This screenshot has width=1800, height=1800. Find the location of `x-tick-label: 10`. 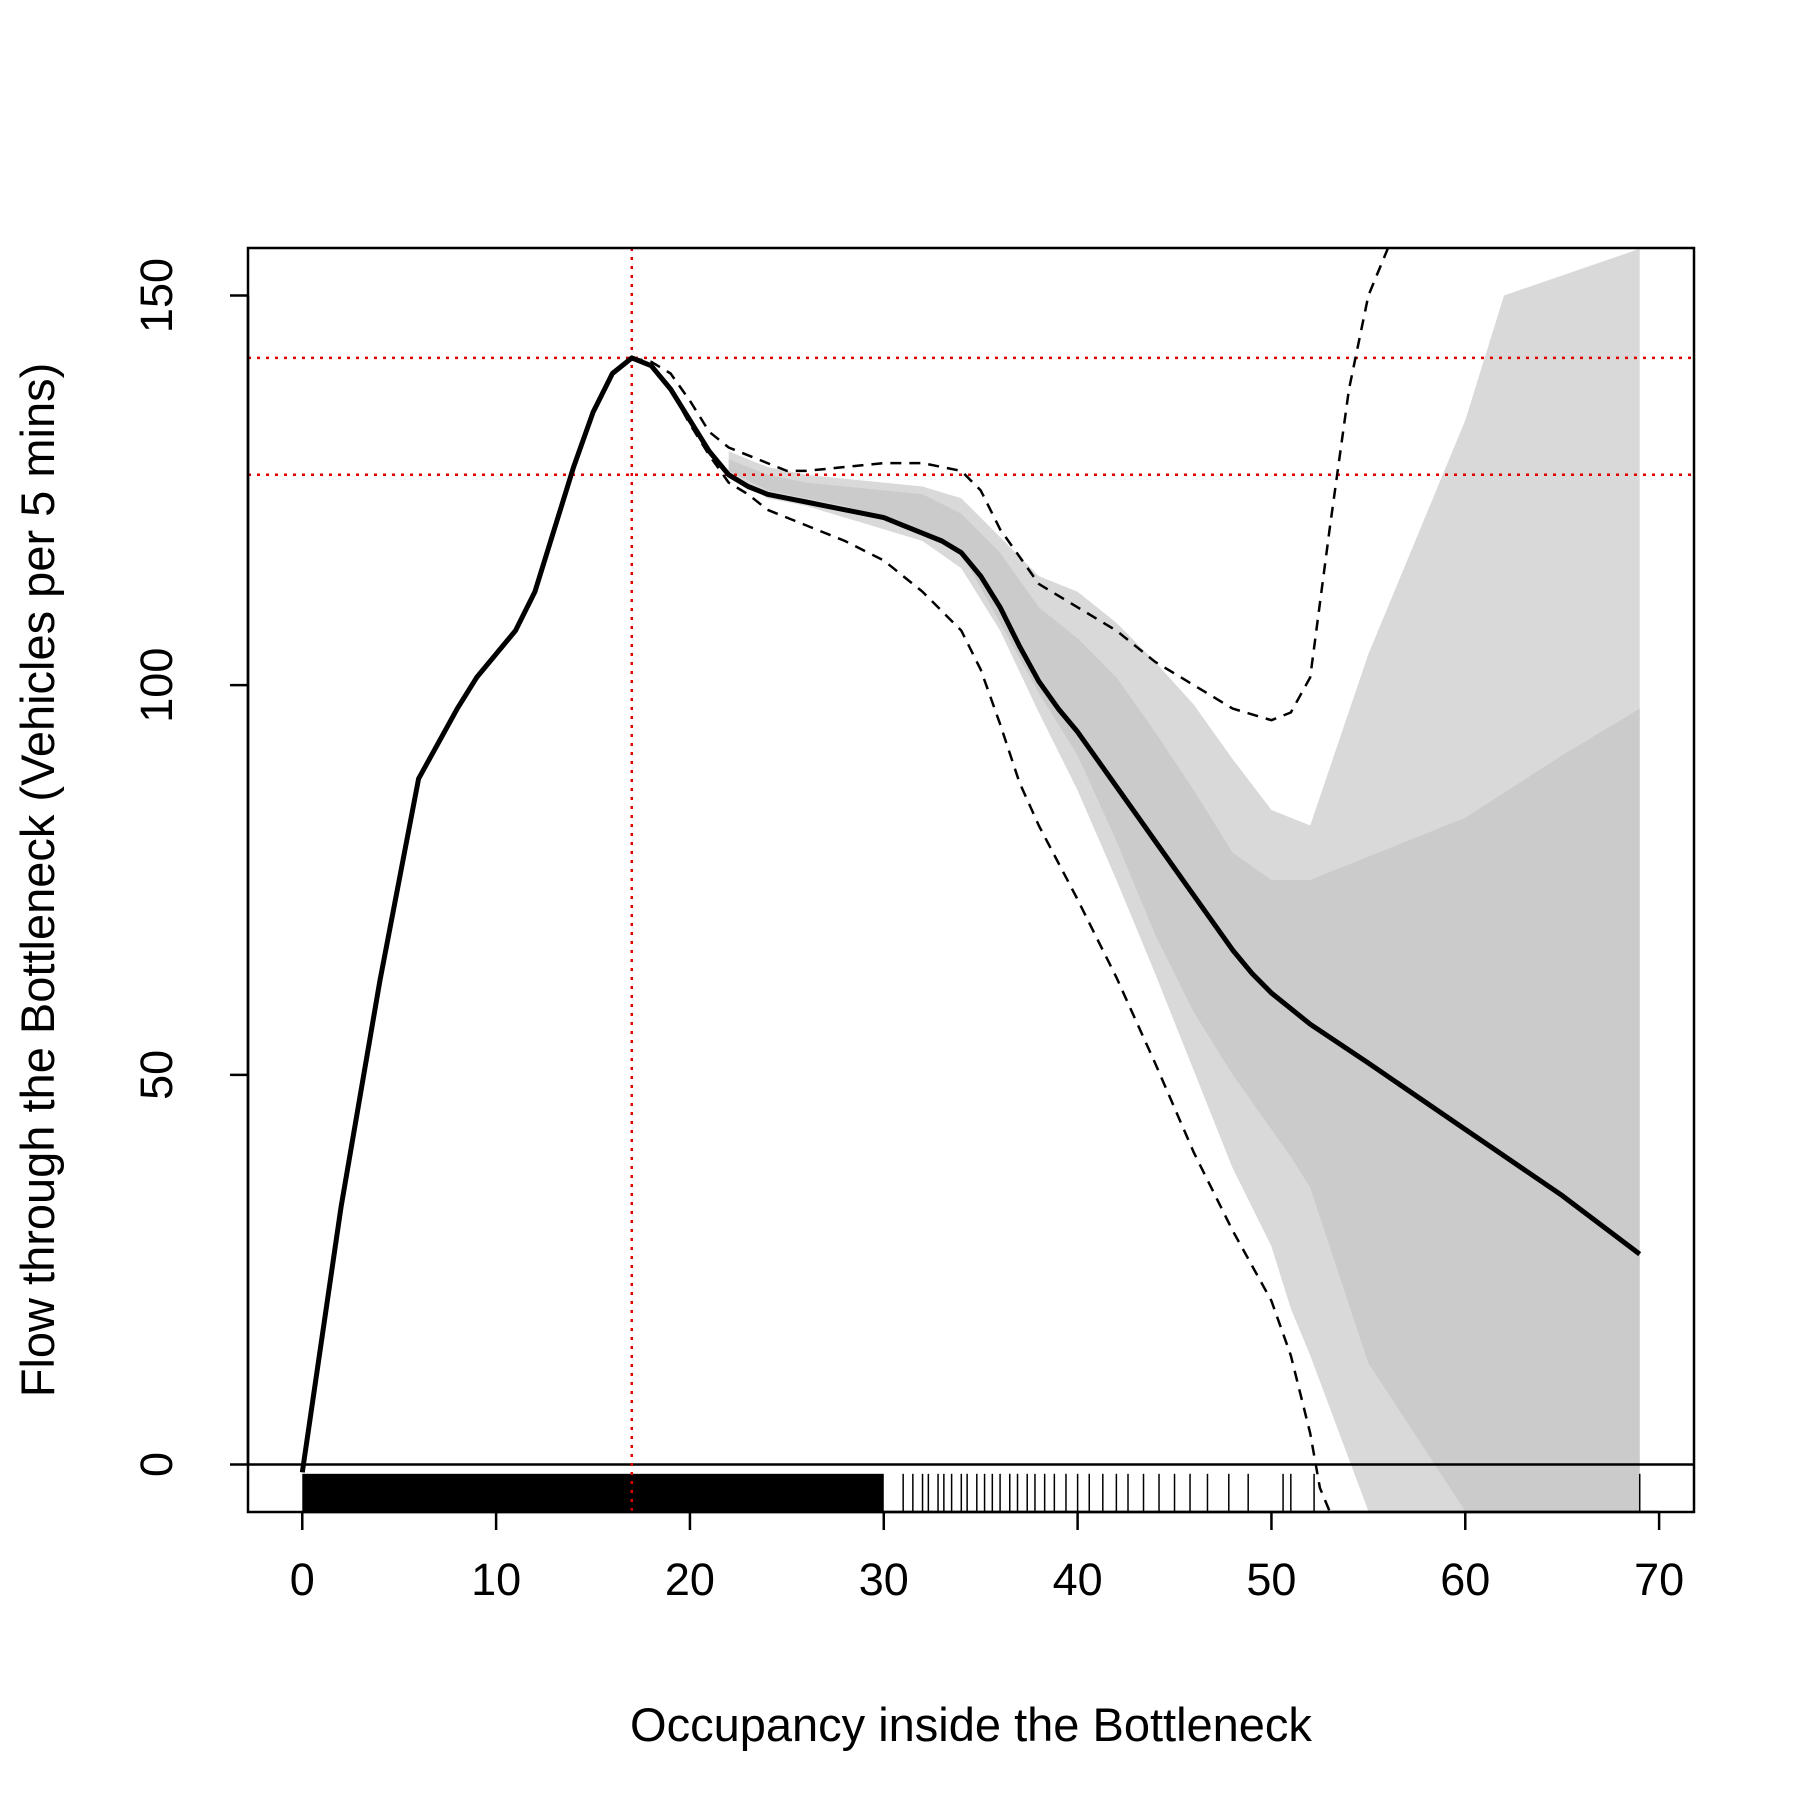

x-tick-label: 10 is located at coordinates (496, 1579).